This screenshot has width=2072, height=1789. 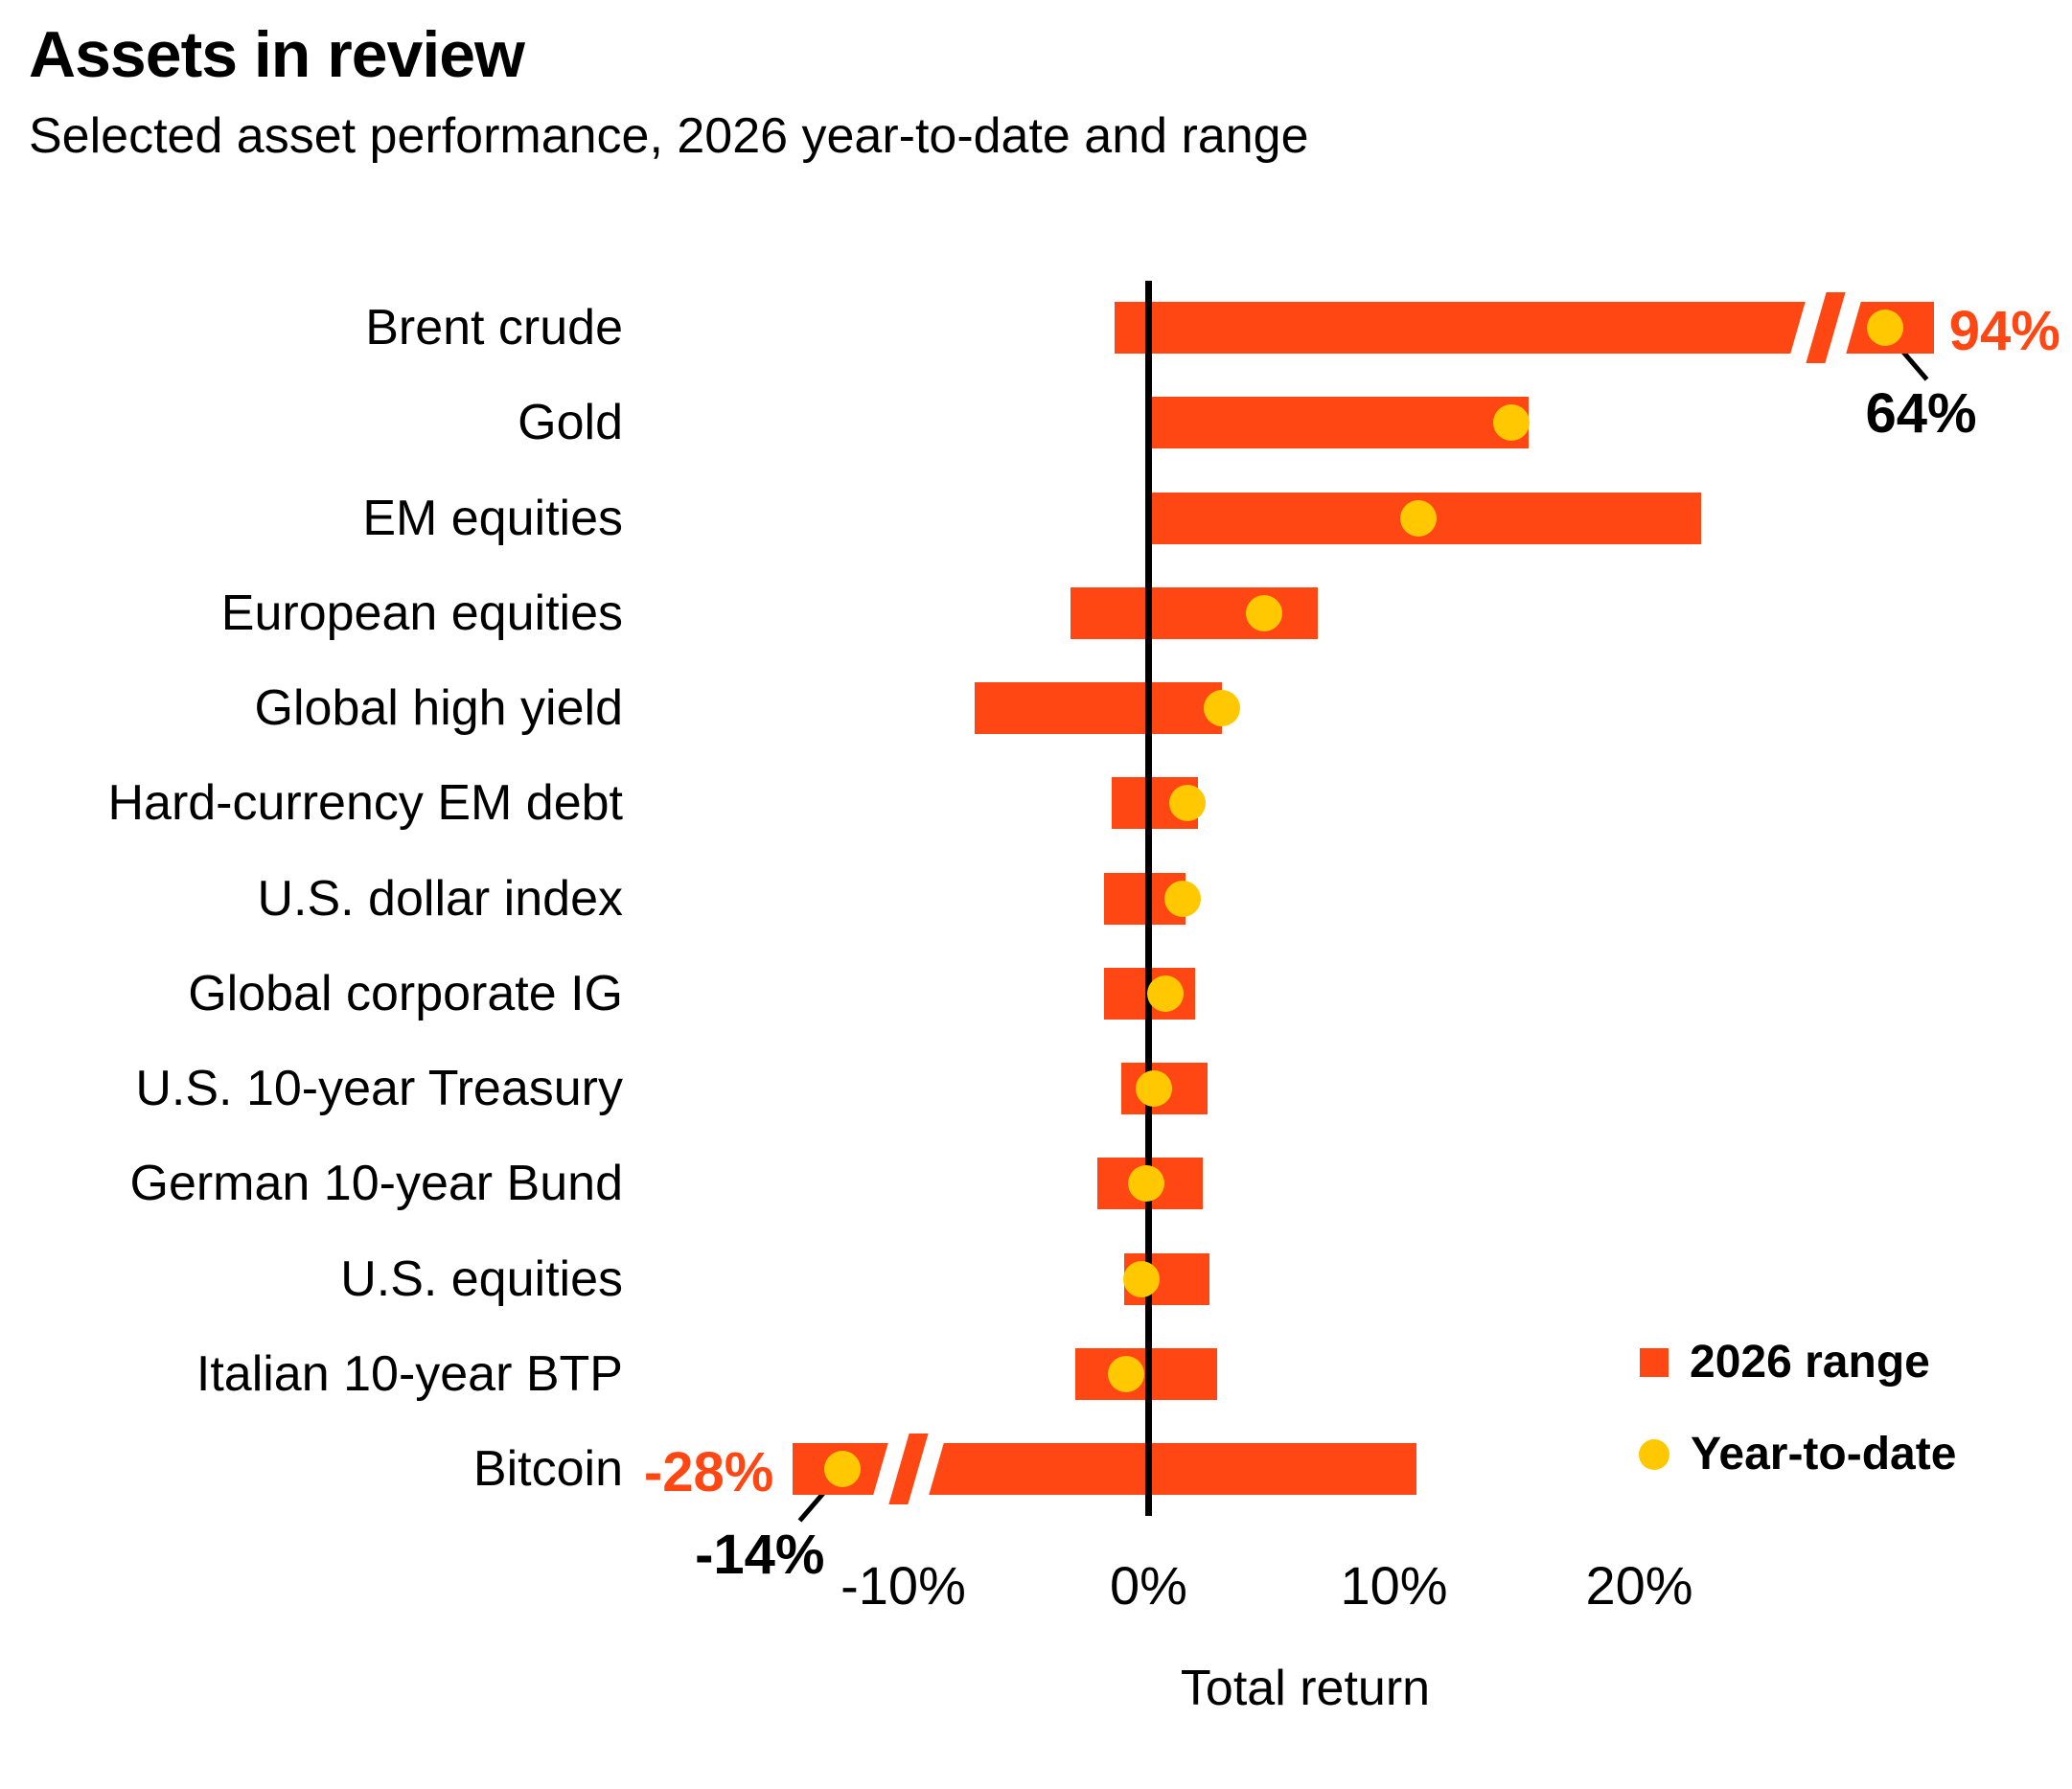 What do you see at coordinates (1654, 1454) in the screenshot?
I see `ytd-swatch-icon` at bounding box center [1654, 1454].